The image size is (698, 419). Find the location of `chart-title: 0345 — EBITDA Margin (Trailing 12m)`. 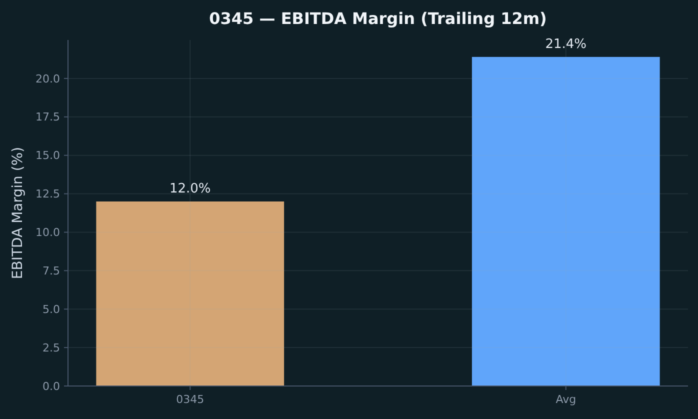

chart-title: 0345 — EBITDA Margin (Trailing 12m) is located at coordinates (378, 18).